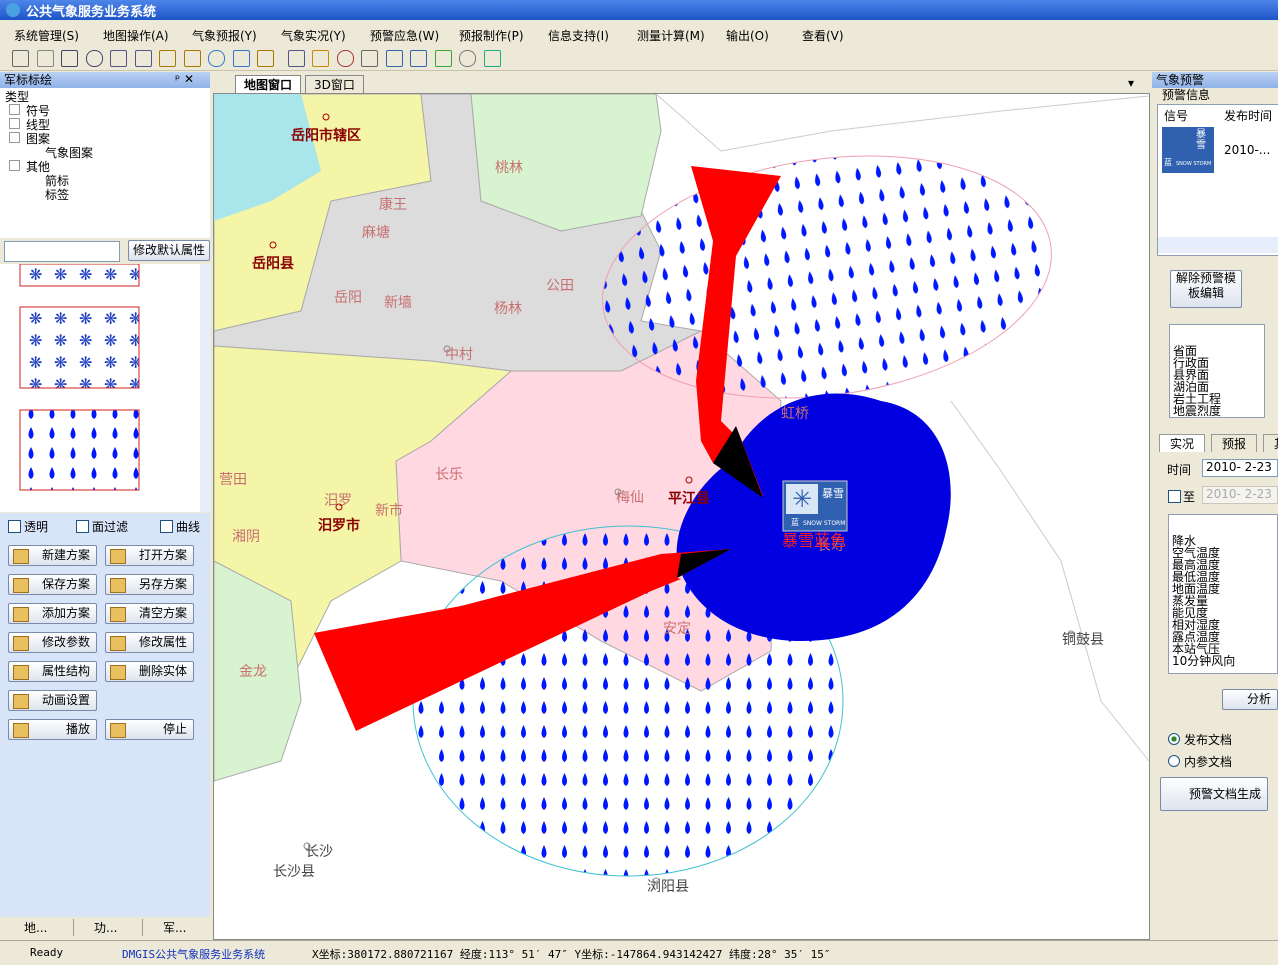  What do you see at coordinates (52, 700) in the screenshot?
I see `action-button: 动画设置` at bounding box center [52, 700].